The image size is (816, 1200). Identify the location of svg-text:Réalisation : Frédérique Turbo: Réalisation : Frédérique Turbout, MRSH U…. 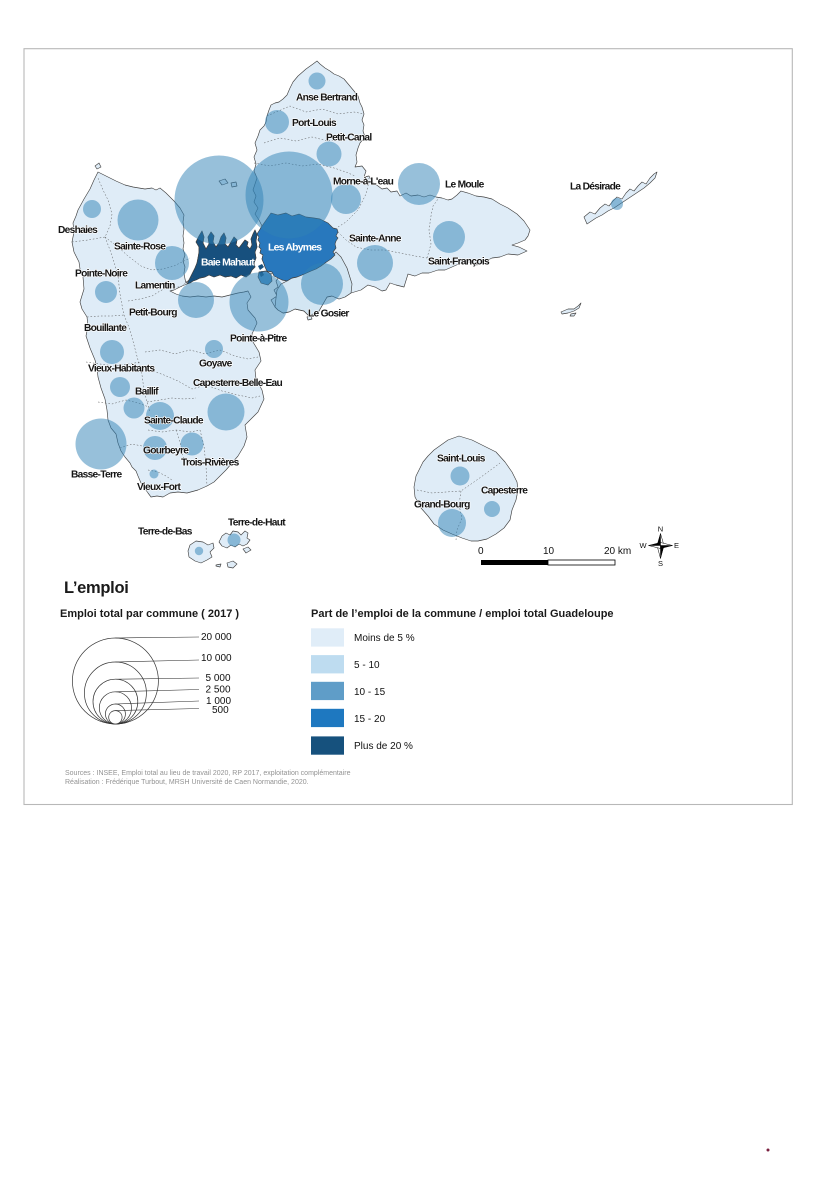
(187, 782).